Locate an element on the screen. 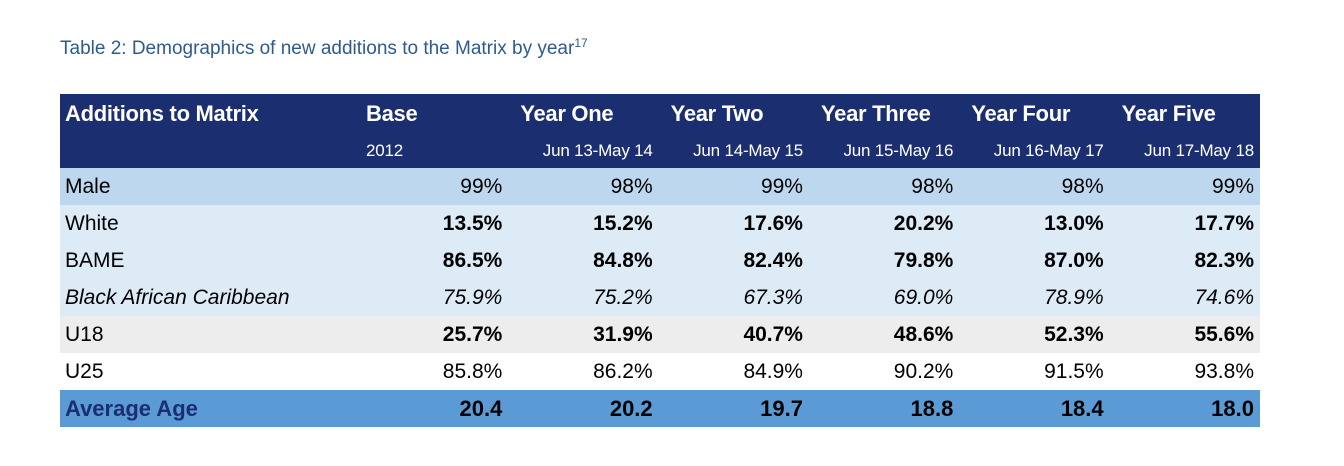 This screenshot has height=466, width=1344. table-cell: 79.8% is located at coordinates (884, 260).